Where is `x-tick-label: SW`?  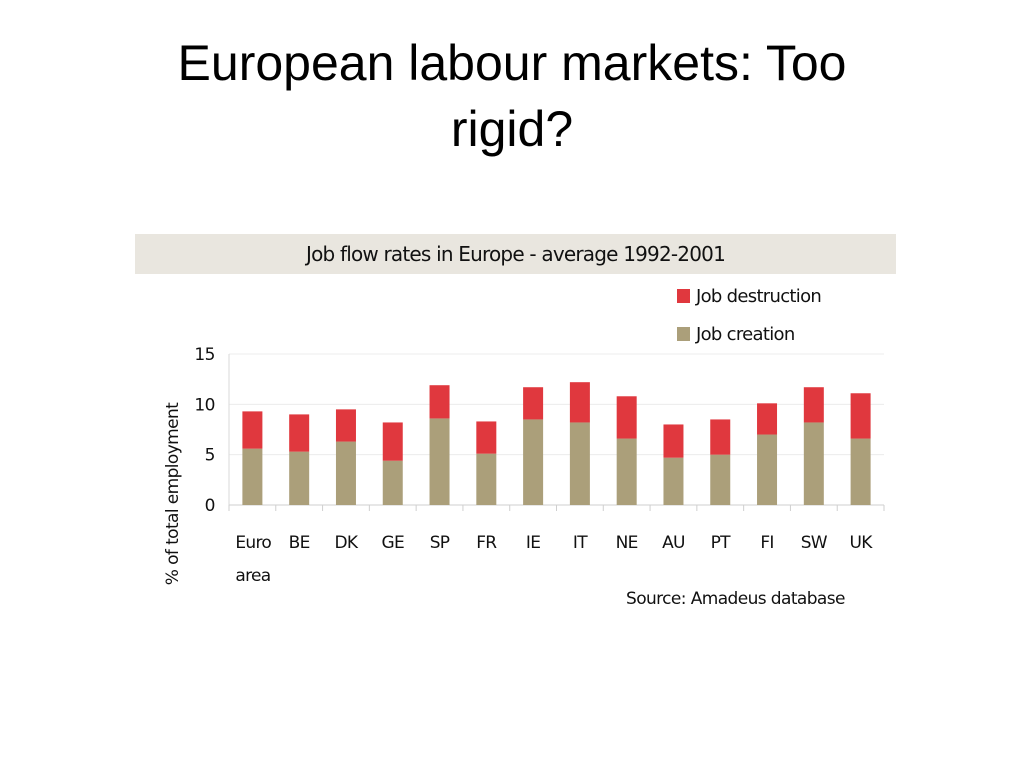
x-tick-label: SW is located at coordinates (814, 543).